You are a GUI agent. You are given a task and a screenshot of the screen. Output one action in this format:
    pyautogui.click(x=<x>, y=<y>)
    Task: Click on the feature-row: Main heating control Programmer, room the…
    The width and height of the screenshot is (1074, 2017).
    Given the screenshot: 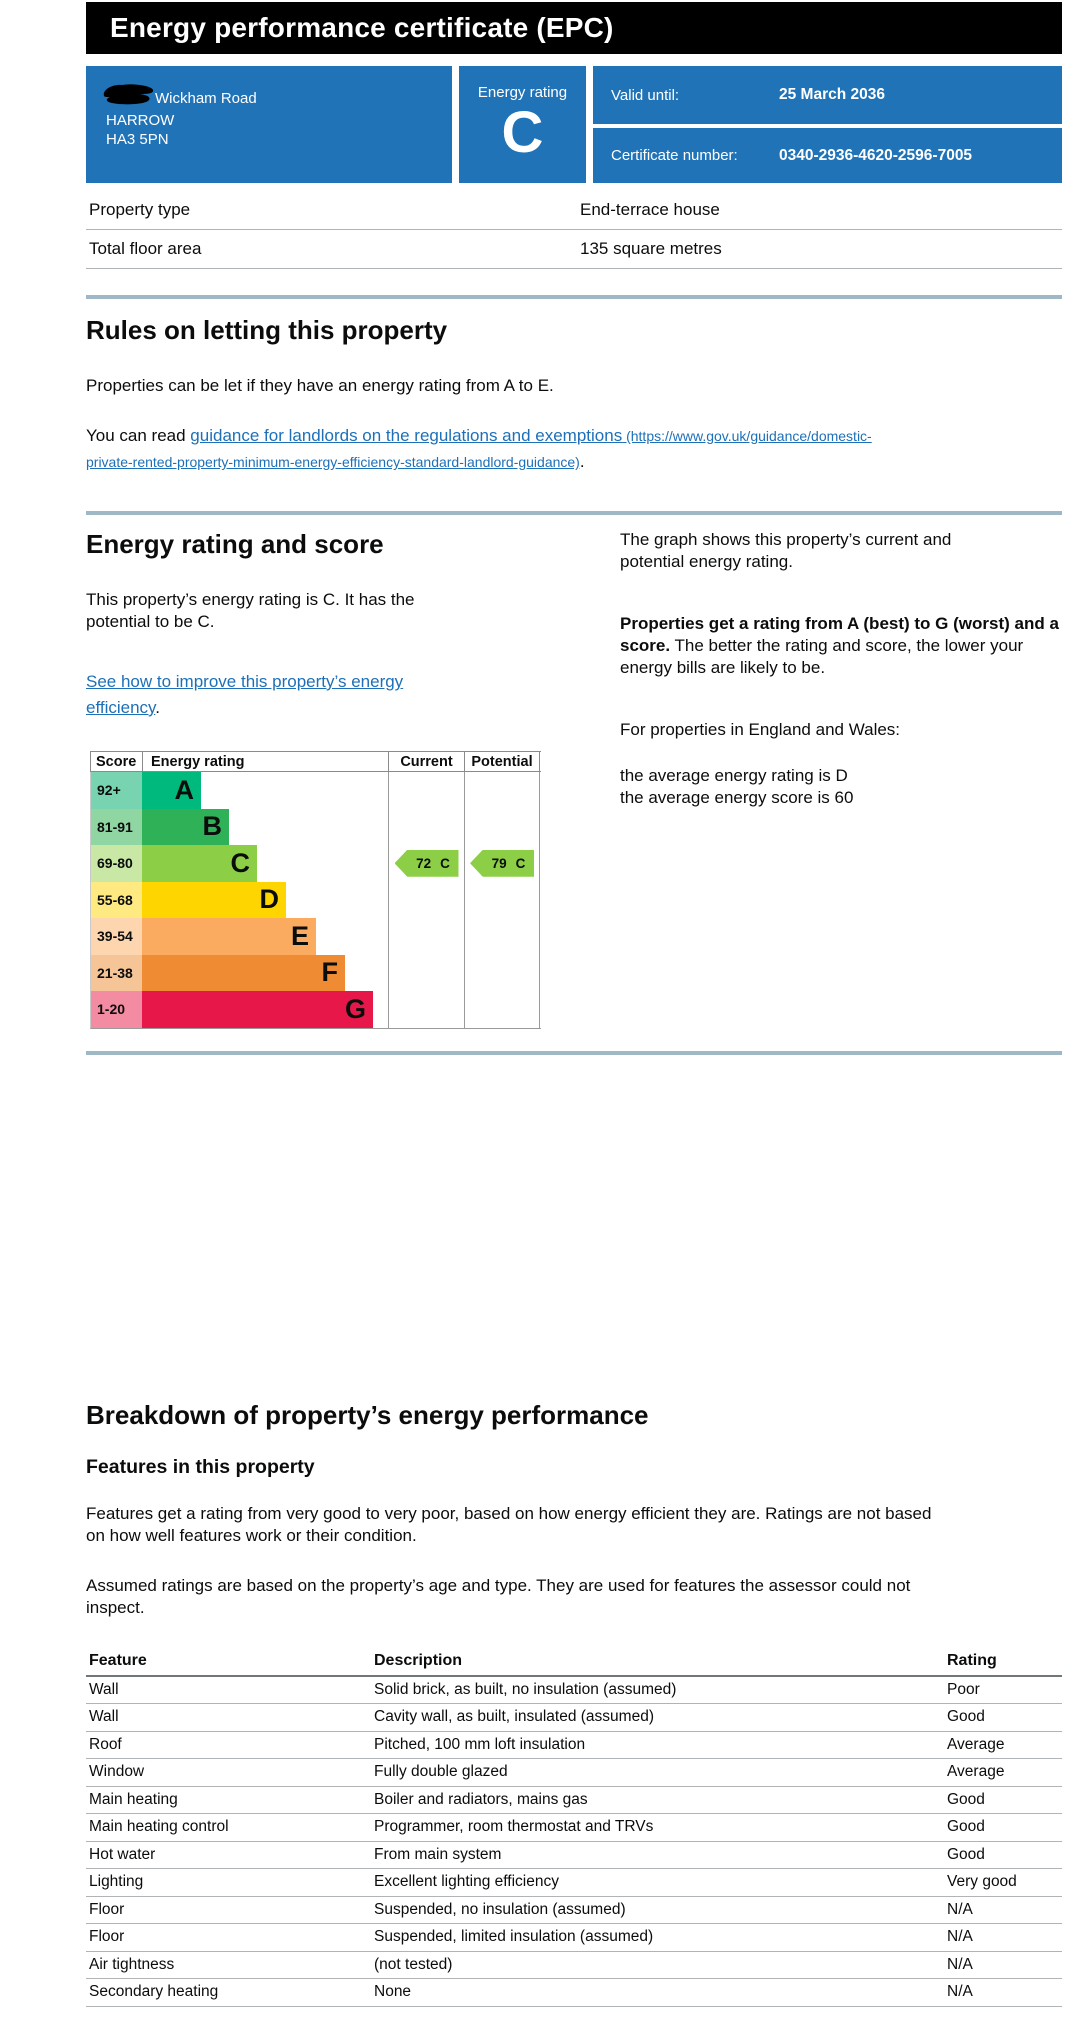 What is the action you would take?
    pyautogui.click(x=574, y=1828)
    